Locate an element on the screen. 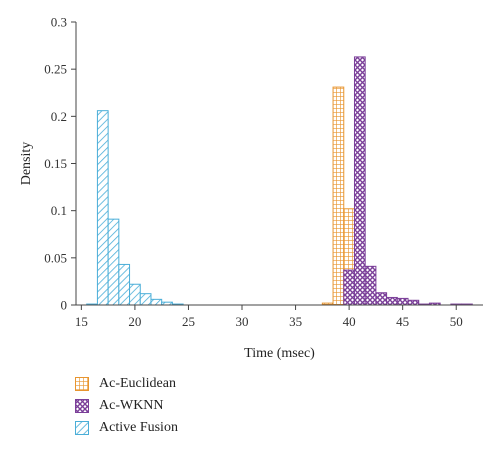 The width and height of the screenshot is (500, 453). legend-swatch-active-fusion is located at coordinates (82, 428).